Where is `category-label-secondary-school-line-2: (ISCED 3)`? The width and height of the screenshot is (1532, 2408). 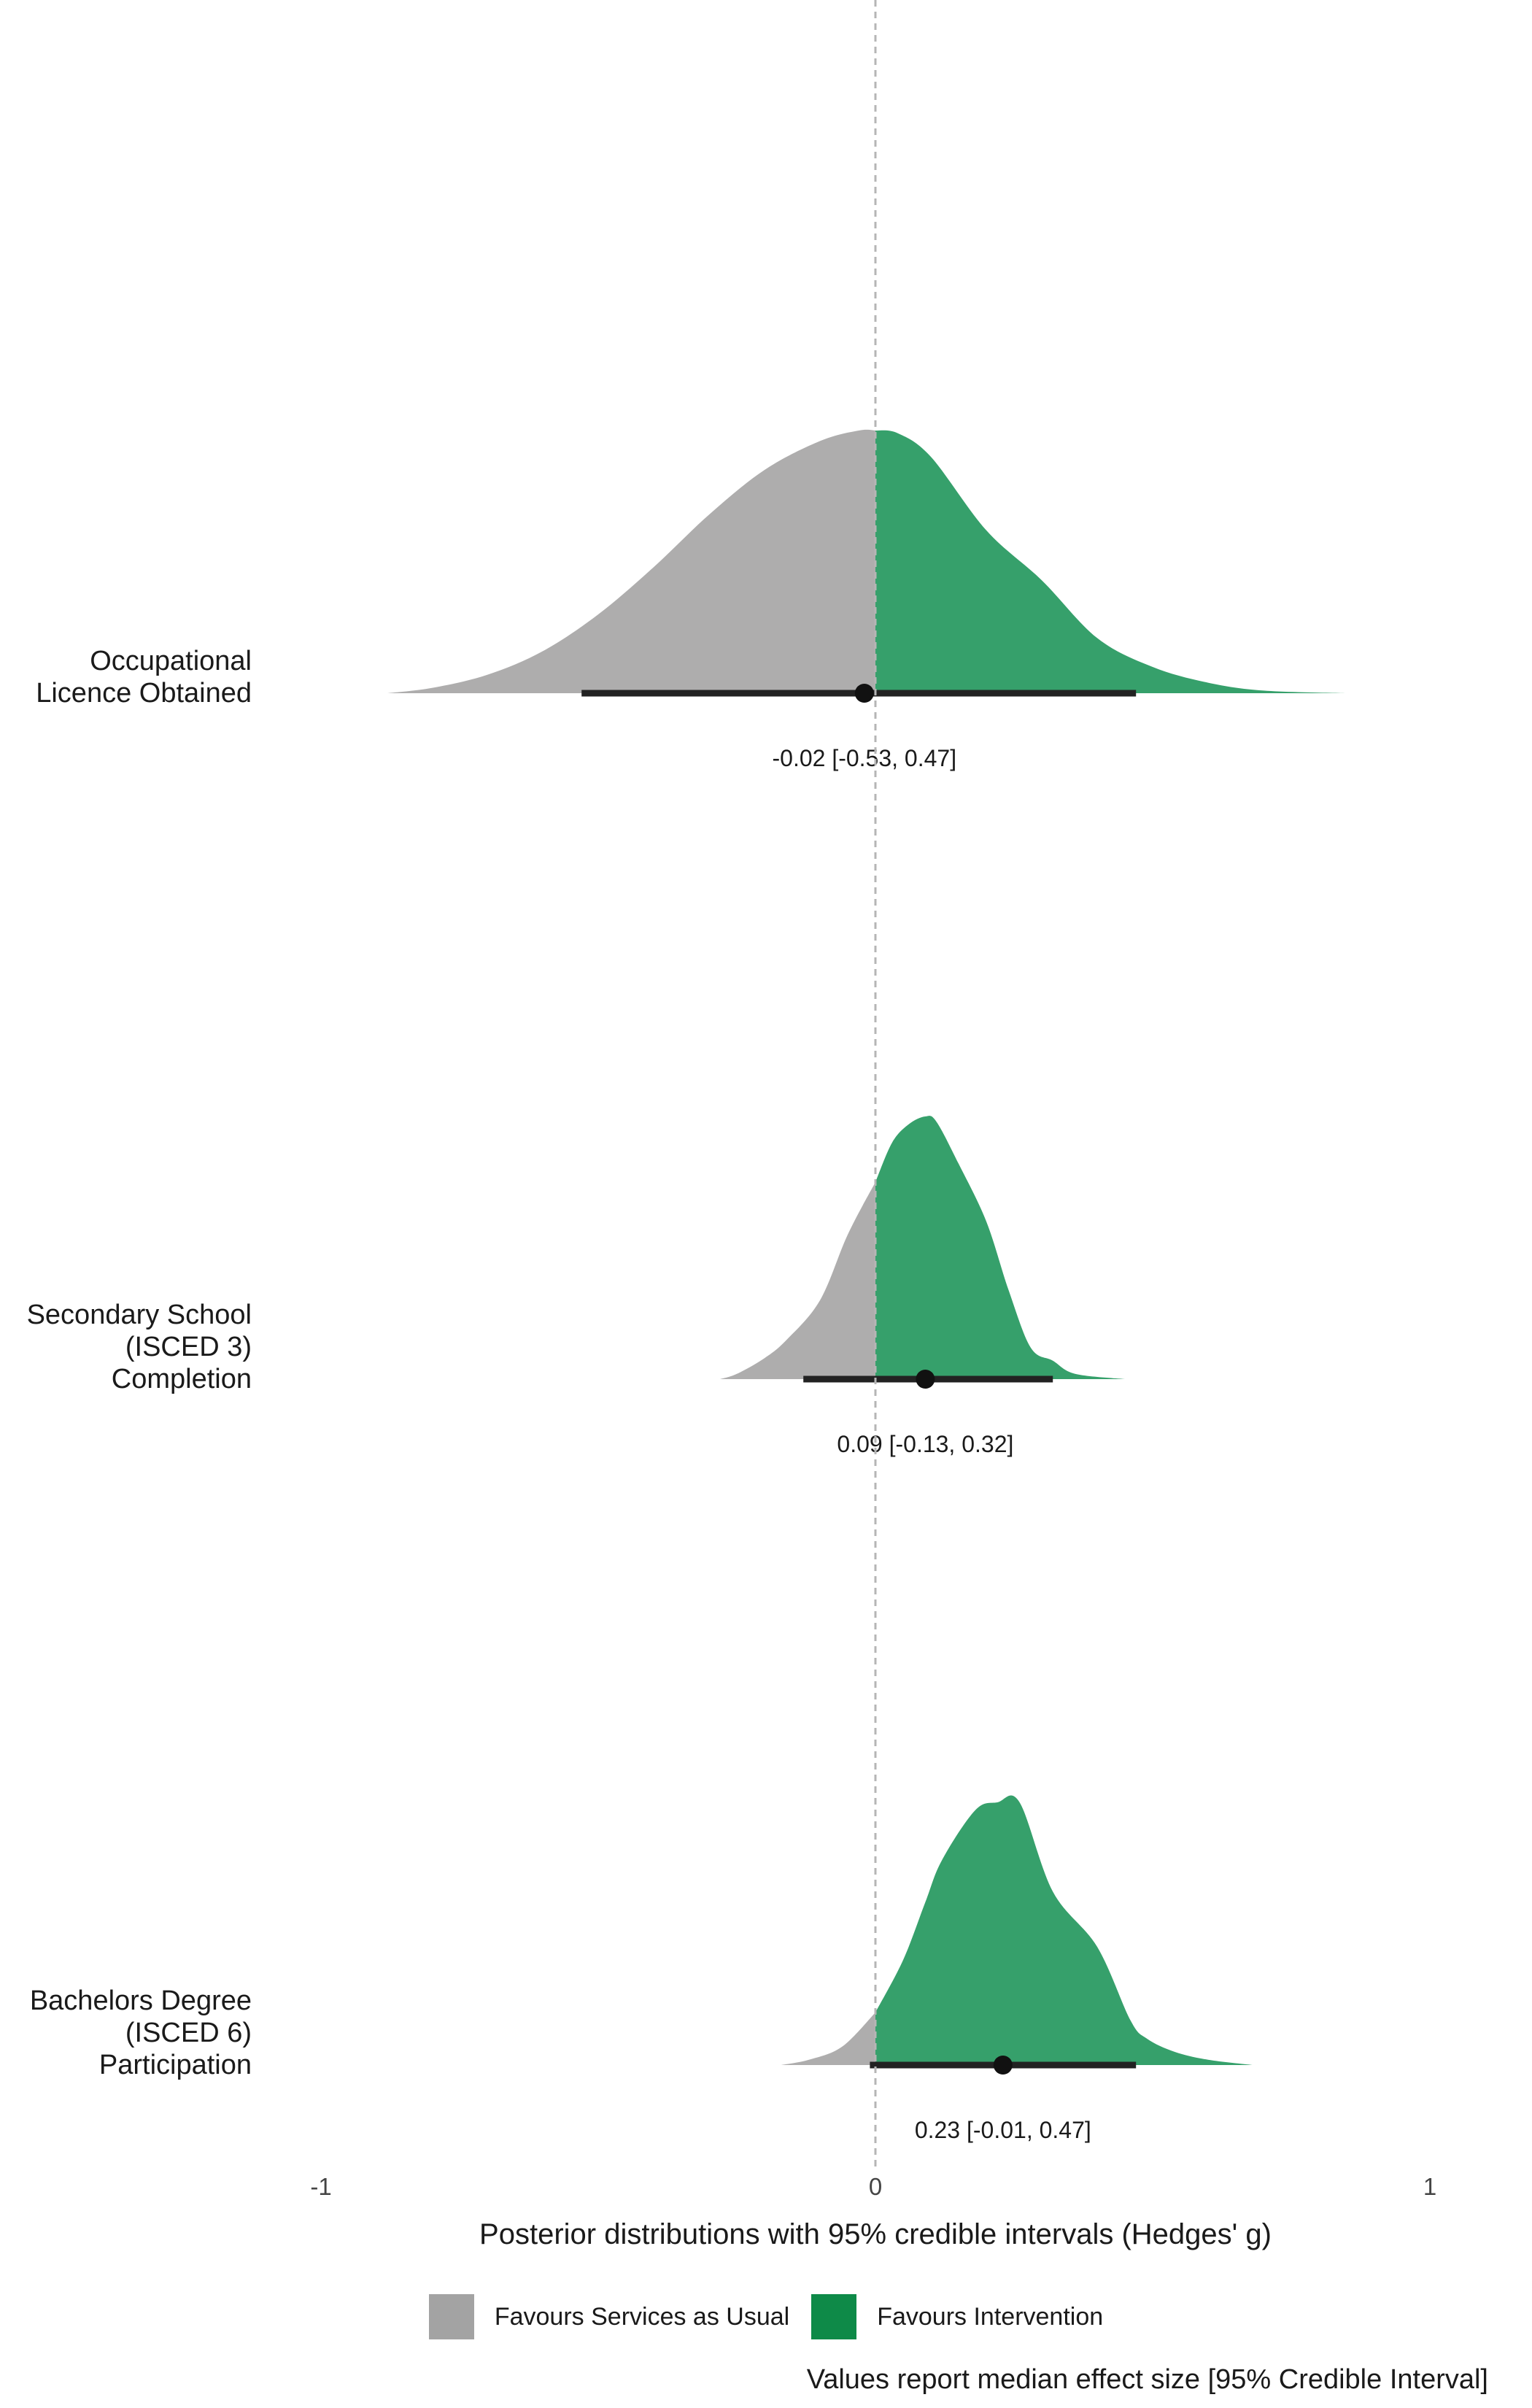 category-label-secondary-school-line-2: (ISCED 3) is located at coordinates (188, 1347).